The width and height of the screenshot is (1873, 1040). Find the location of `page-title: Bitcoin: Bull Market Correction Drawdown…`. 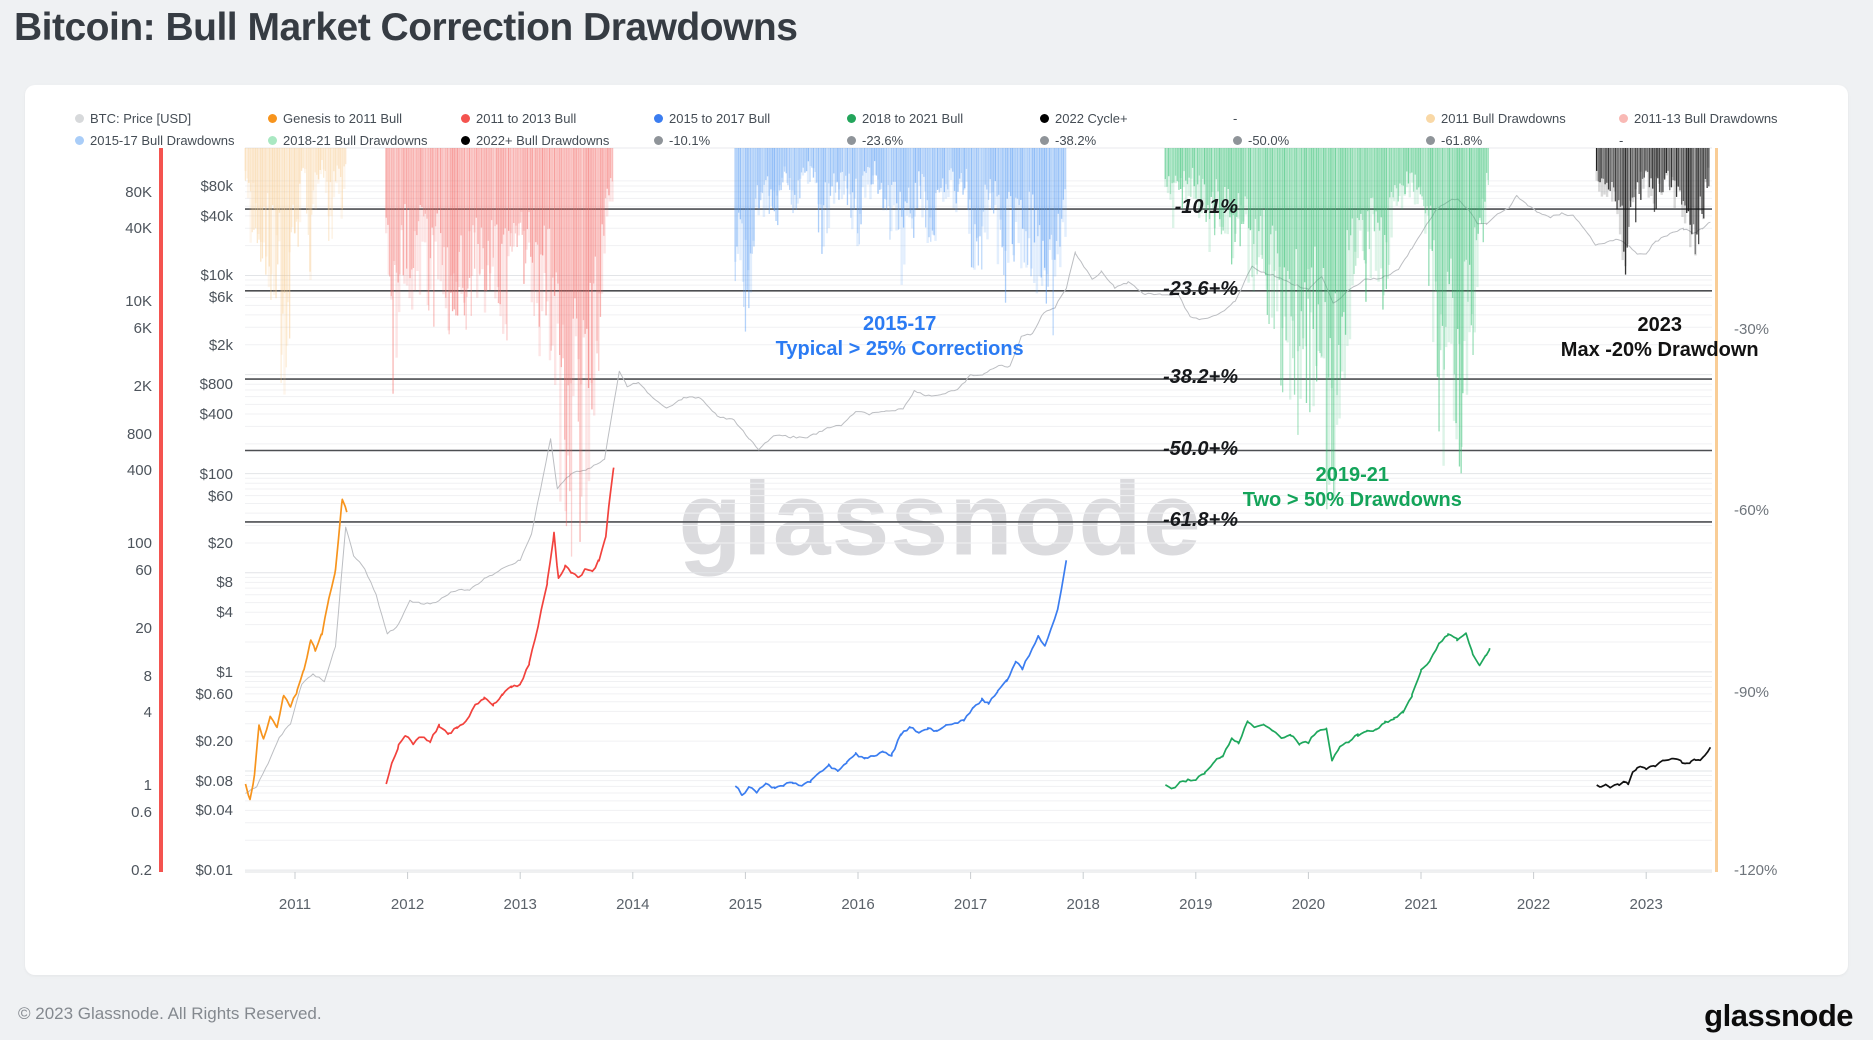

page-title: Bitcoin: Bull Market Correction Drawdown… is located at coordinates (406, 27).